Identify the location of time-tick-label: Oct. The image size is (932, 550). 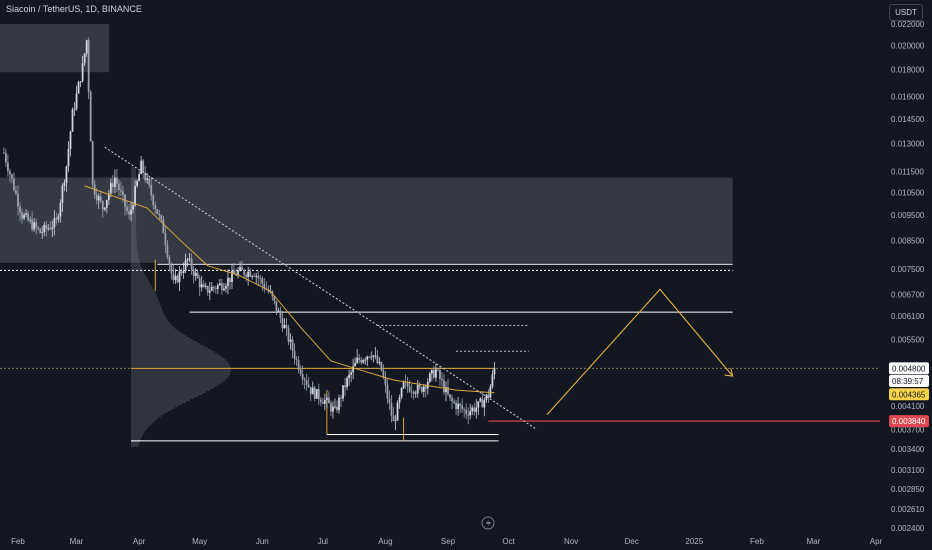
(508, 541).